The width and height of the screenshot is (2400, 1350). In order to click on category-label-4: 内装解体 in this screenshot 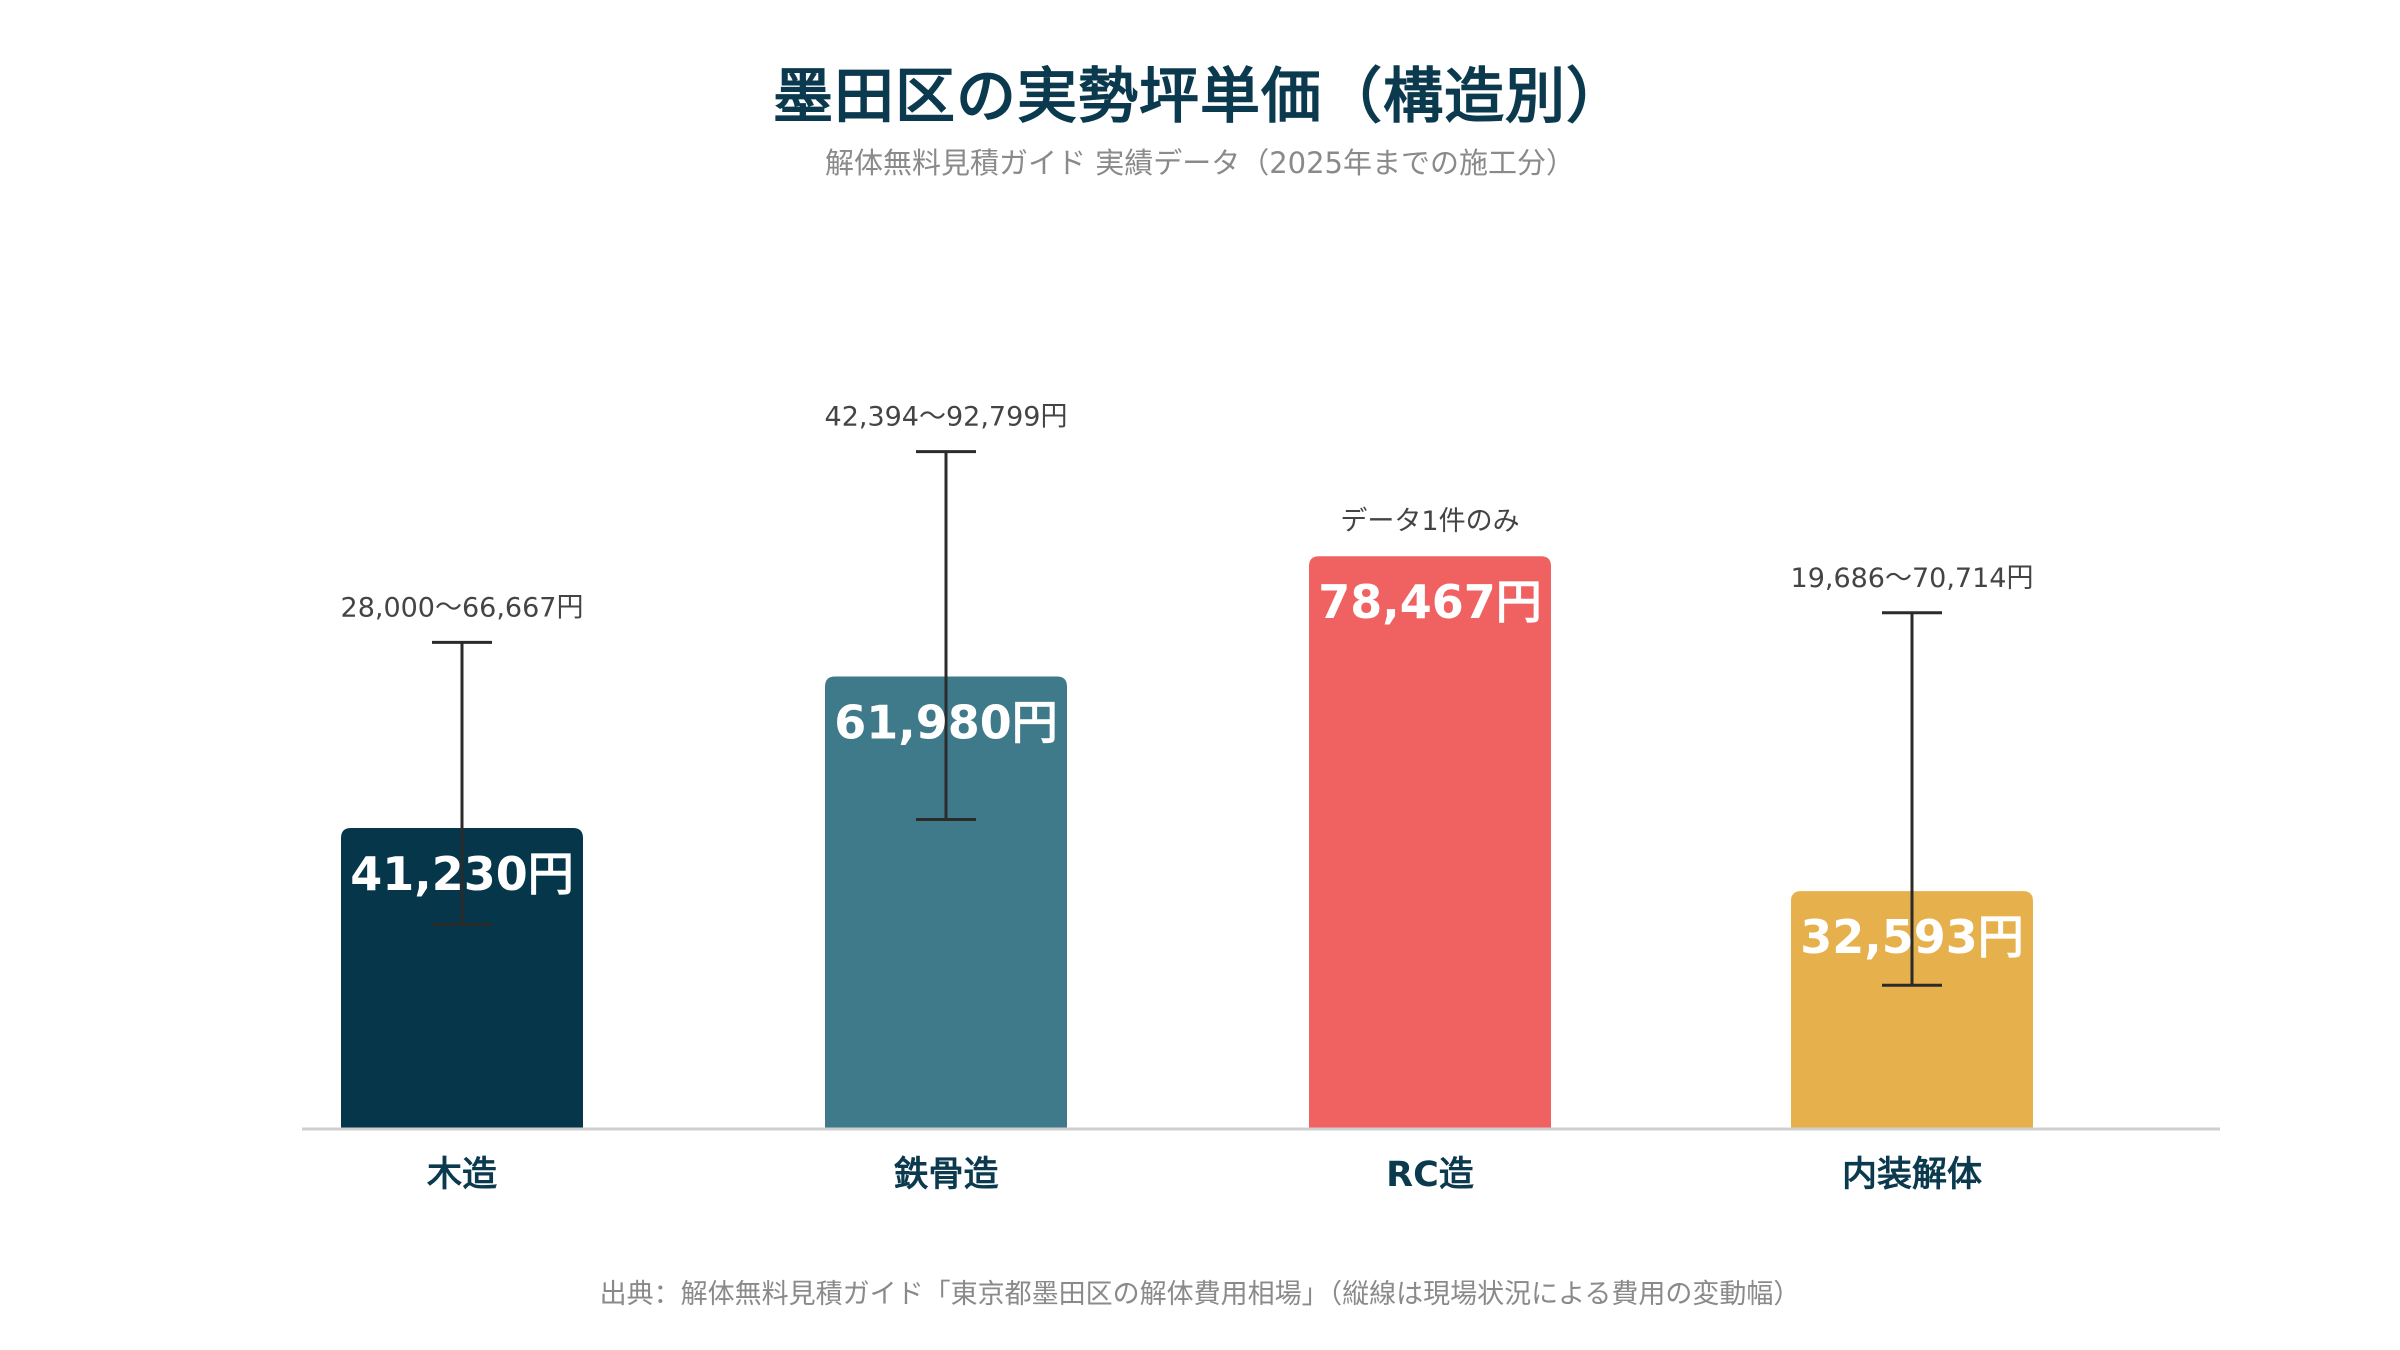, I will do `click(1912, 1175)`.